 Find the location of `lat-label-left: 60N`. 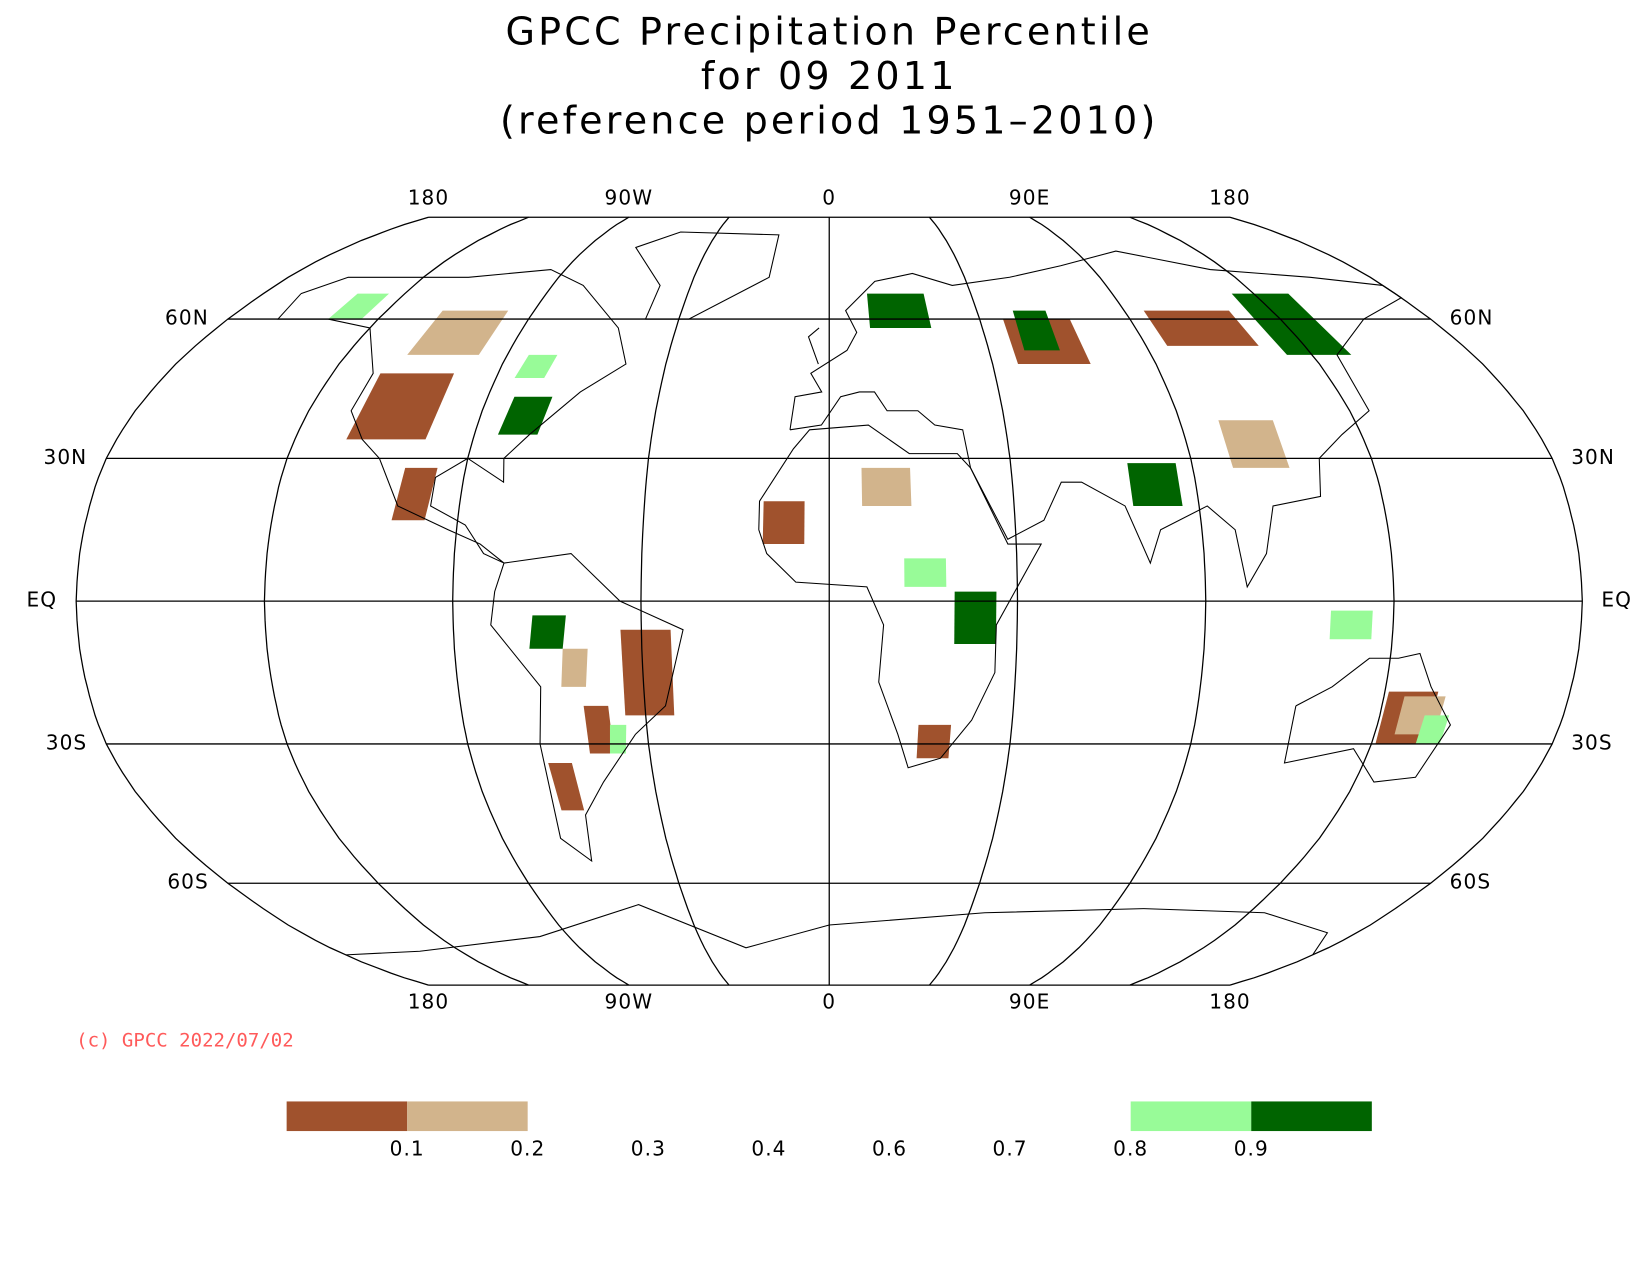

lat-label-left: 60N is located at coordinates (187, 318).